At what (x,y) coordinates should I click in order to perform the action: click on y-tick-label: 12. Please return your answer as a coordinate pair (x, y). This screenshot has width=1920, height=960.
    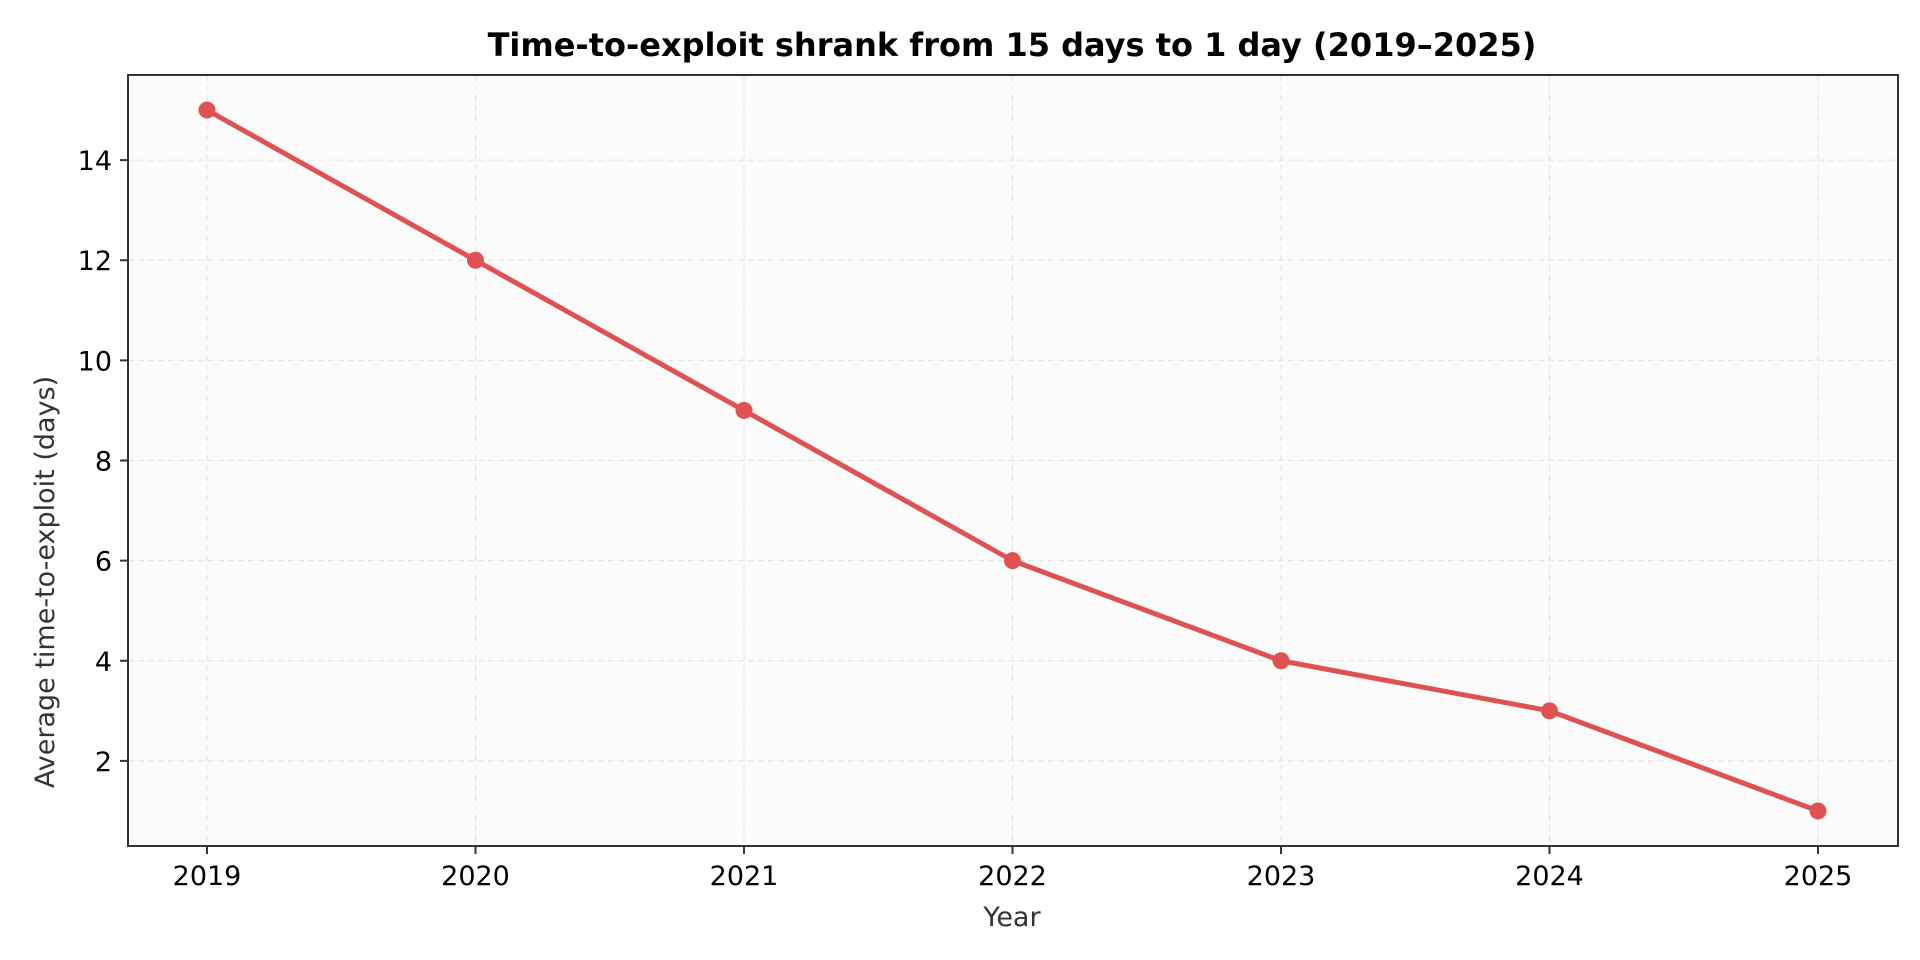
    Looking at the image, I should click on (95, 261).